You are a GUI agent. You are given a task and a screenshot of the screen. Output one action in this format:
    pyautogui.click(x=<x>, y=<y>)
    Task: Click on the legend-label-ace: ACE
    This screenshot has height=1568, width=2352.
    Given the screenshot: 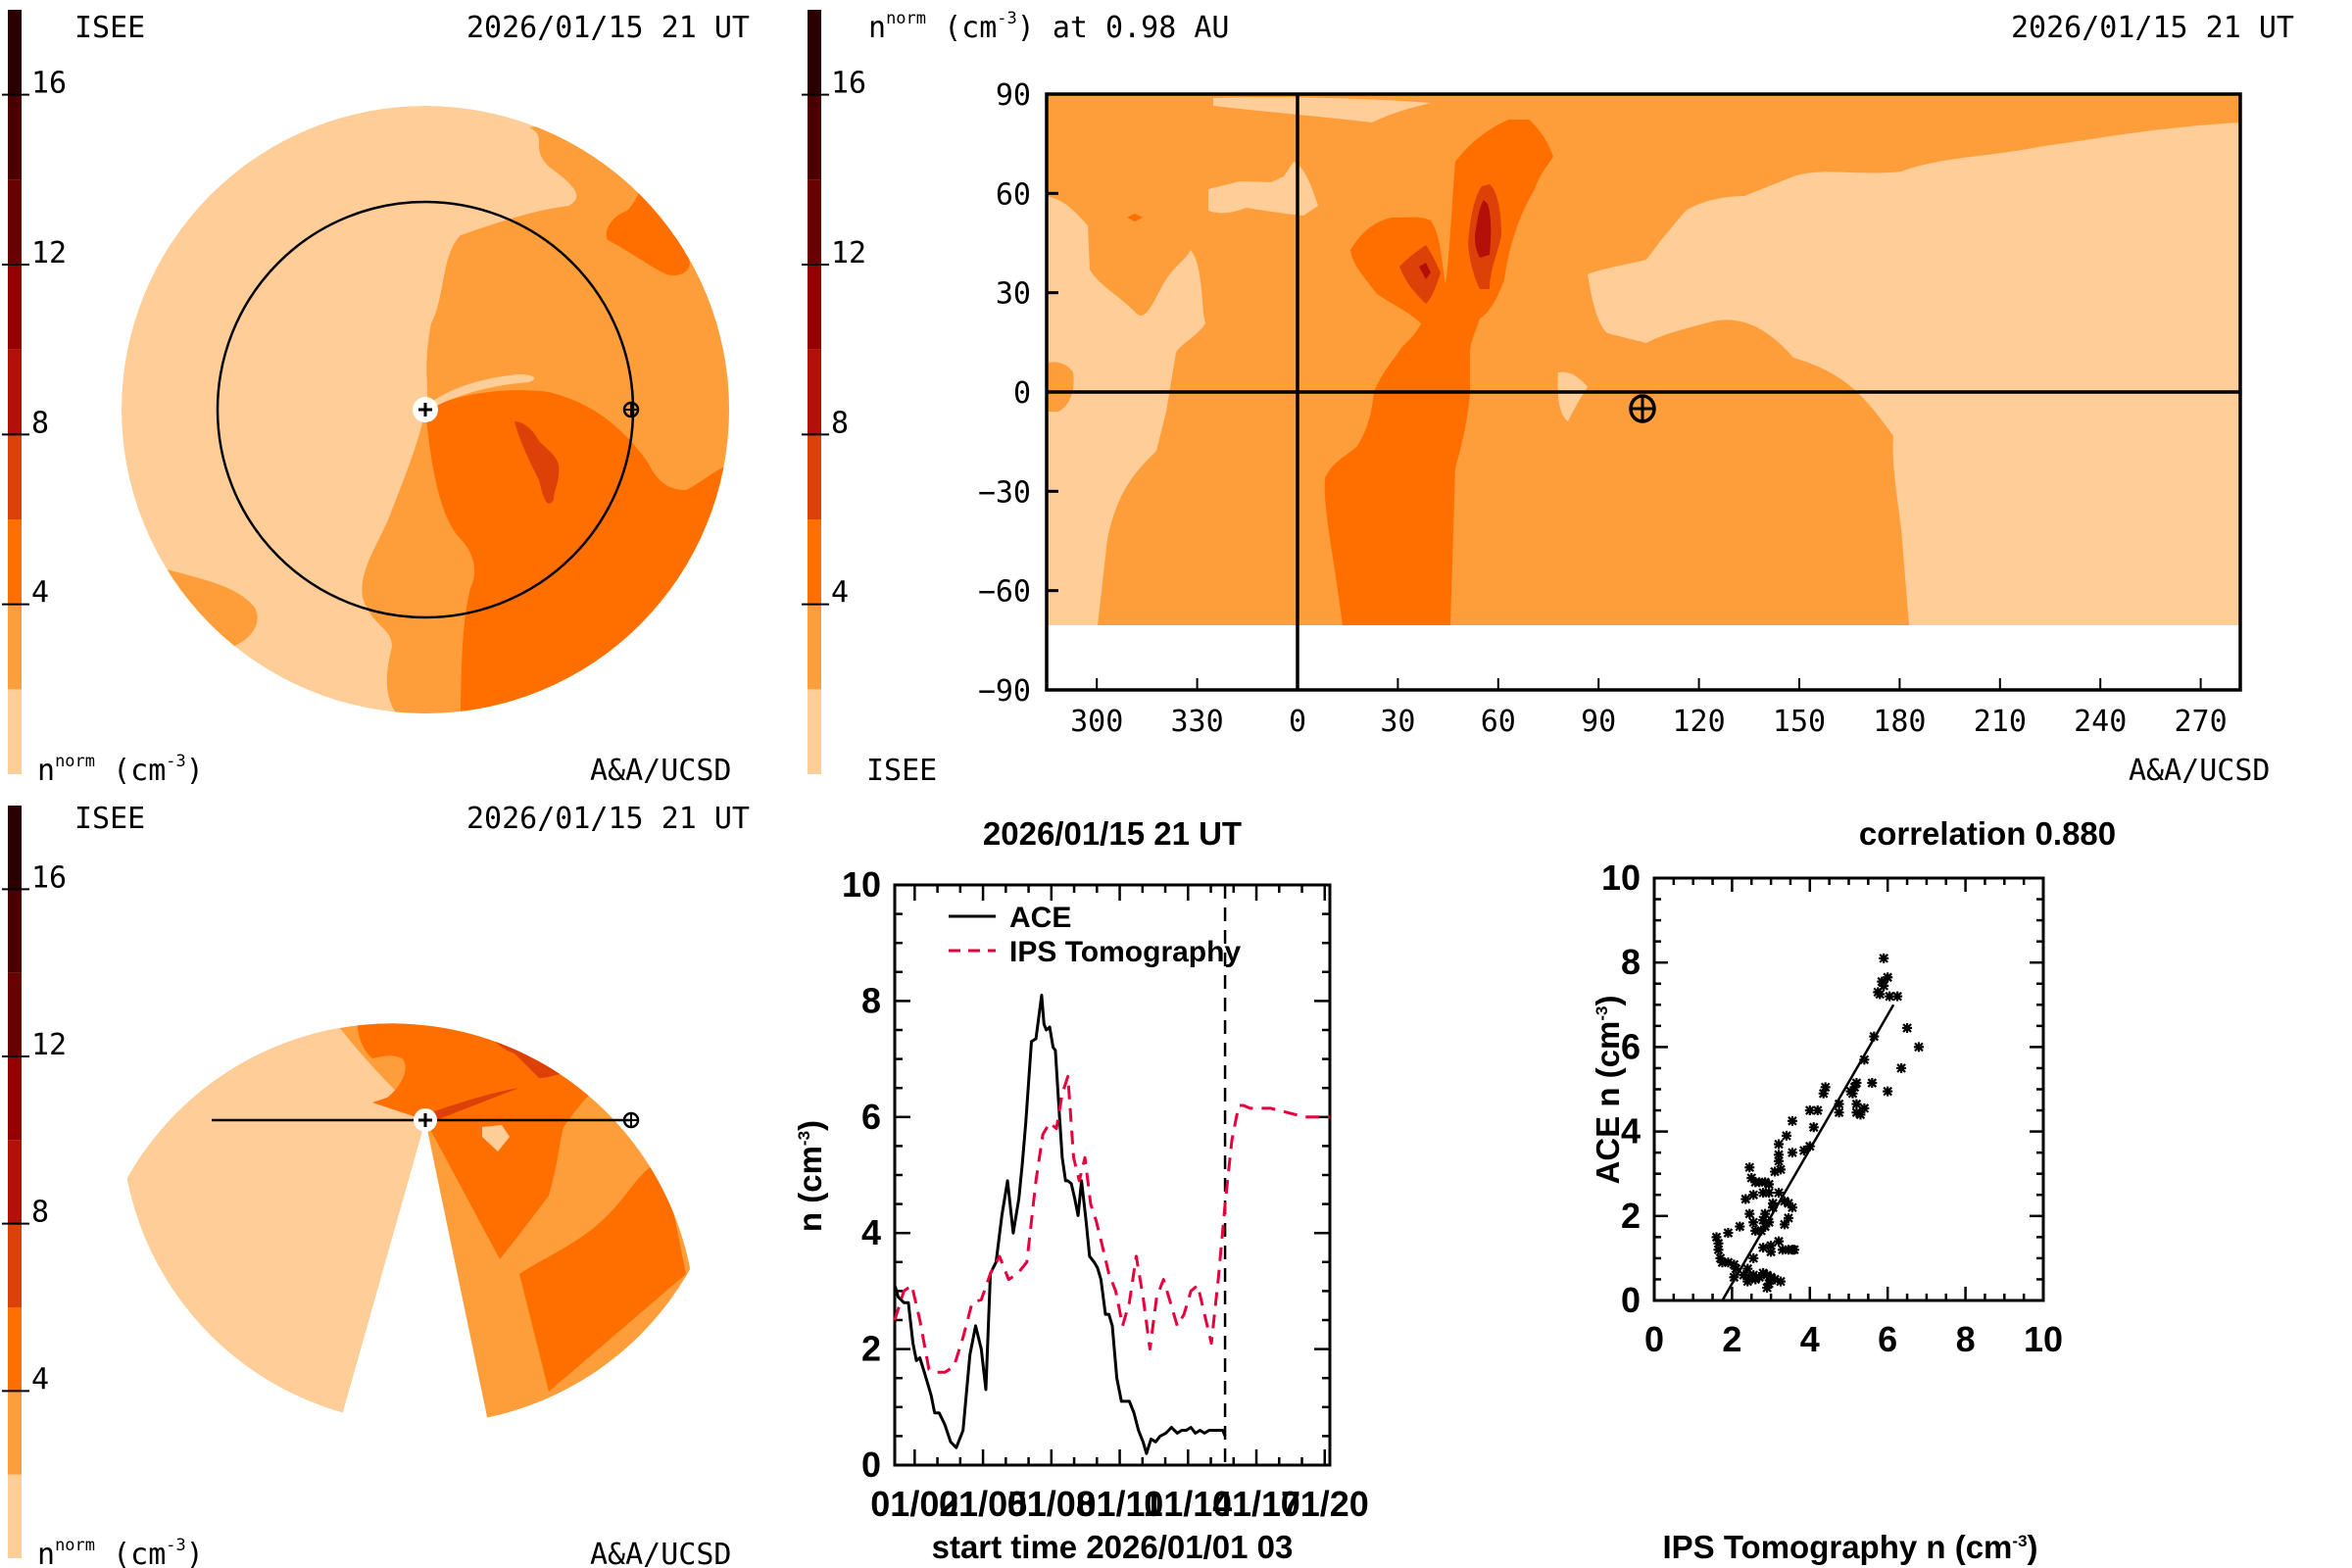 What is the action you would take?
    pyautogui.click(x=1040, y=918)
    